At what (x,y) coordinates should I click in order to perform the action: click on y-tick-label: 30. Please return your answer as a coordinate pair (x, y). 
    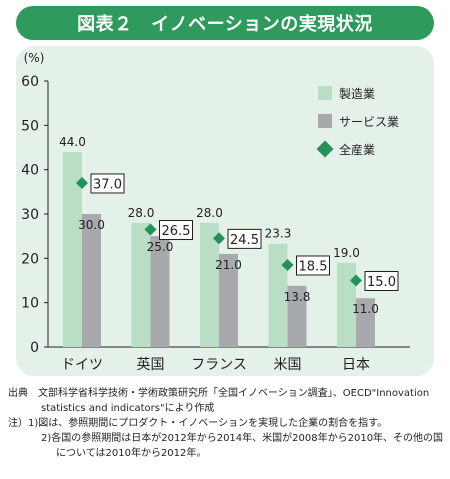
    Looking at the image, I should click on (30, 215).